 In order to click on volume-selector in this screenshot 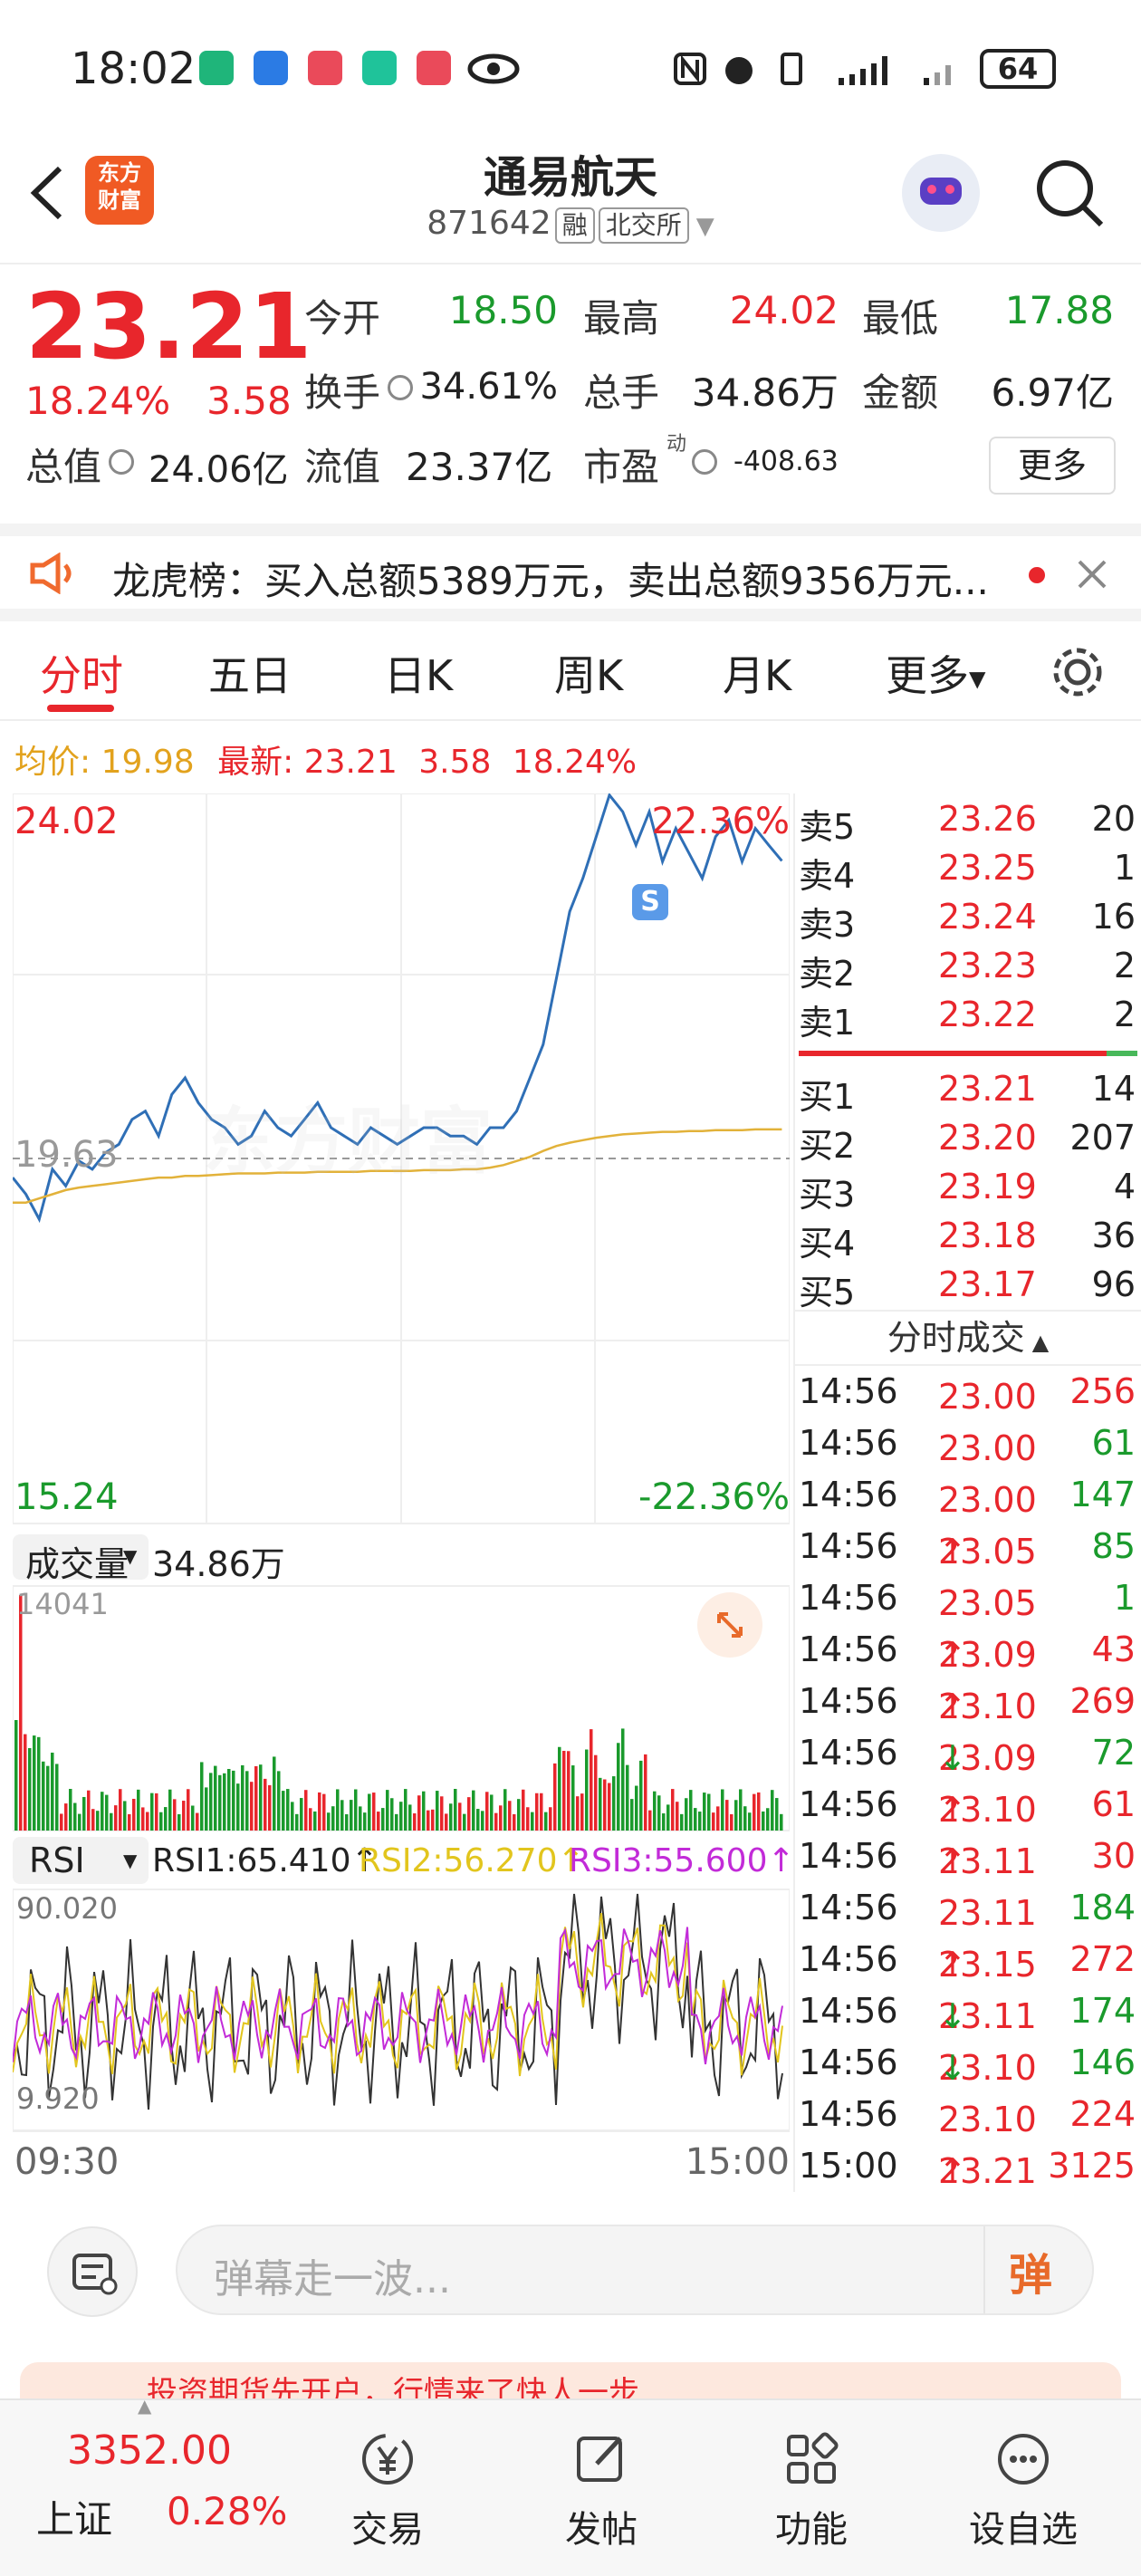, I will do `click(81, 1557)`.